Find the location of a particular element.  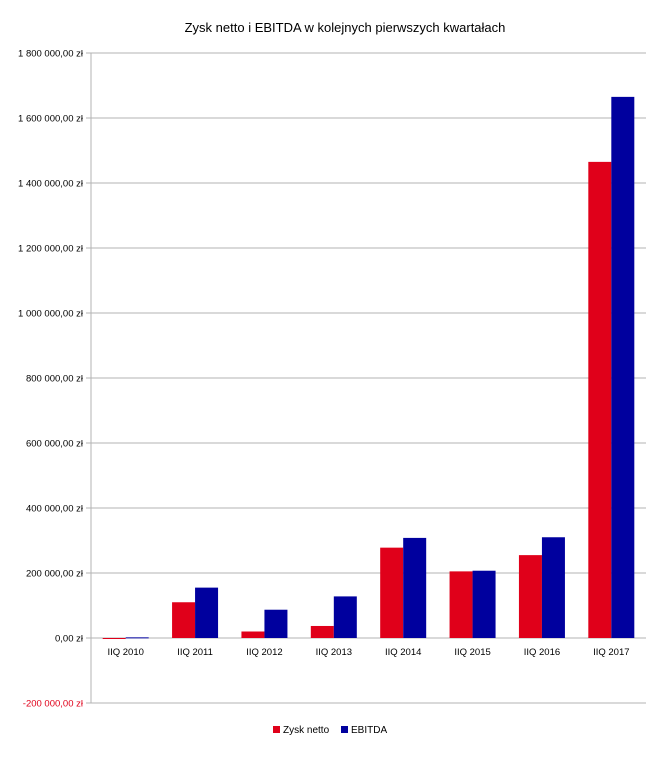

y-tick-label: 600 000,00 zł is located at coordinates (55, 444).